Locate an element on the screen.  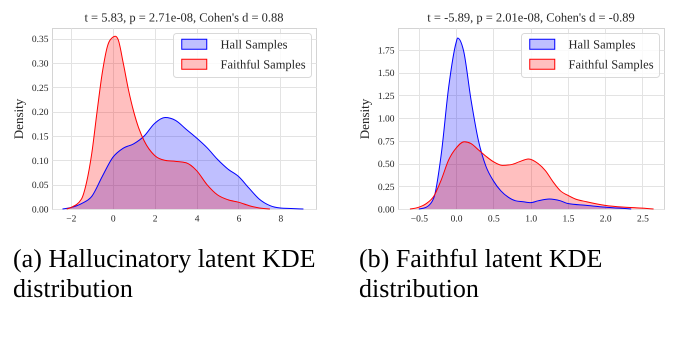
x-tick-label: 2.5 is located at coordinates (643, 219).